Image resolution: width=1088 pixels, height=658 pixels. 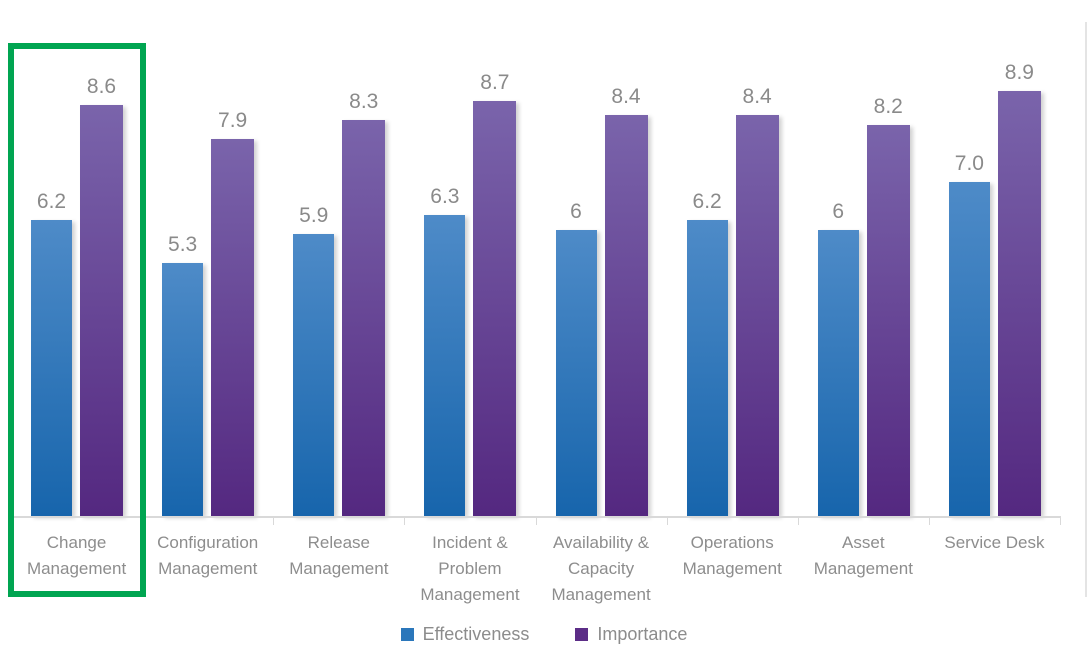 I want to click on effectiveness-bar-asset-management, so click(x=838, y=373).